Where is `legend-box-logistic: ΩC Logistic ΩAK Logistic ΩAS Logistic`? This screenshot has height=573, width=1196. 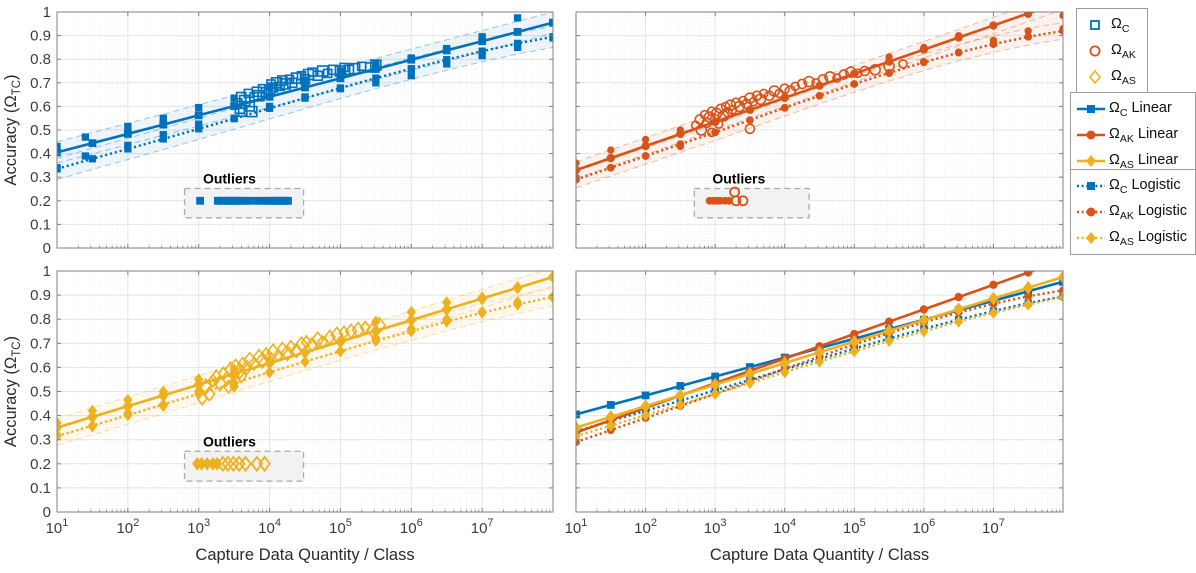 legend-box-logistic: ΩC Logistic ΩAK Logistic ΩAS Logistic is located at coordinates (1133, 212).